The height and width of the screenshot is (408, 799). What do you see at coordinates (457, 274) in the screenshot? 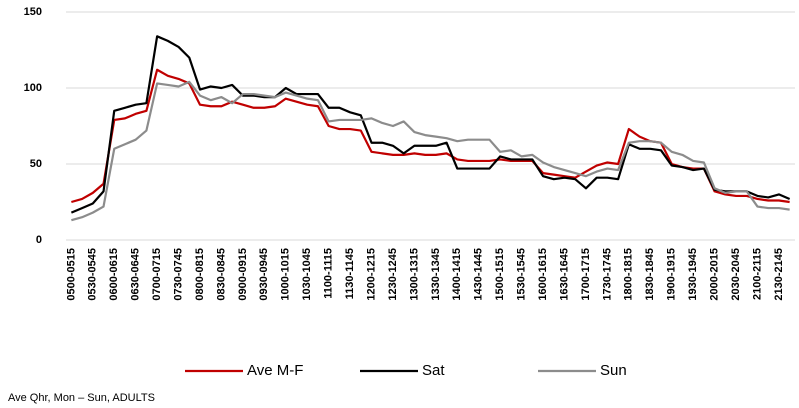
I see `x-tick-label: 1400-1415` at bounding box center [457, 274].